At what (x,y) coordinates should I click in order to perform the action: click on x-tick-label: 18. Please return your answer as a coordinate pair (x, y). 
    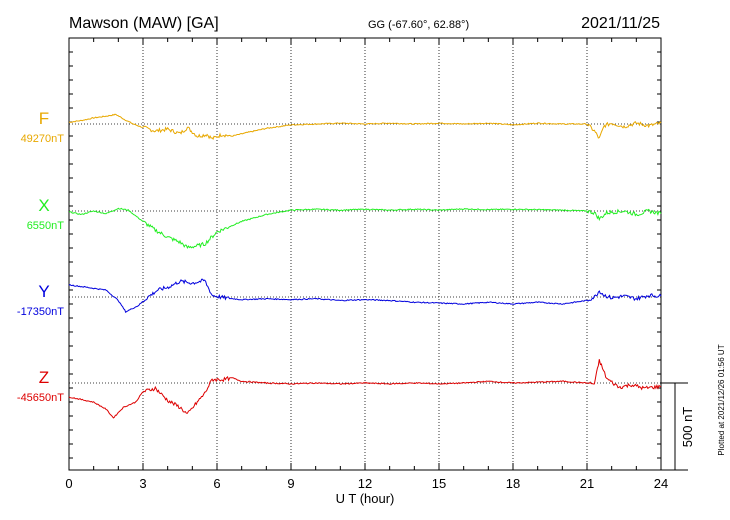
    Looking at the image, I should click on (513, 483).